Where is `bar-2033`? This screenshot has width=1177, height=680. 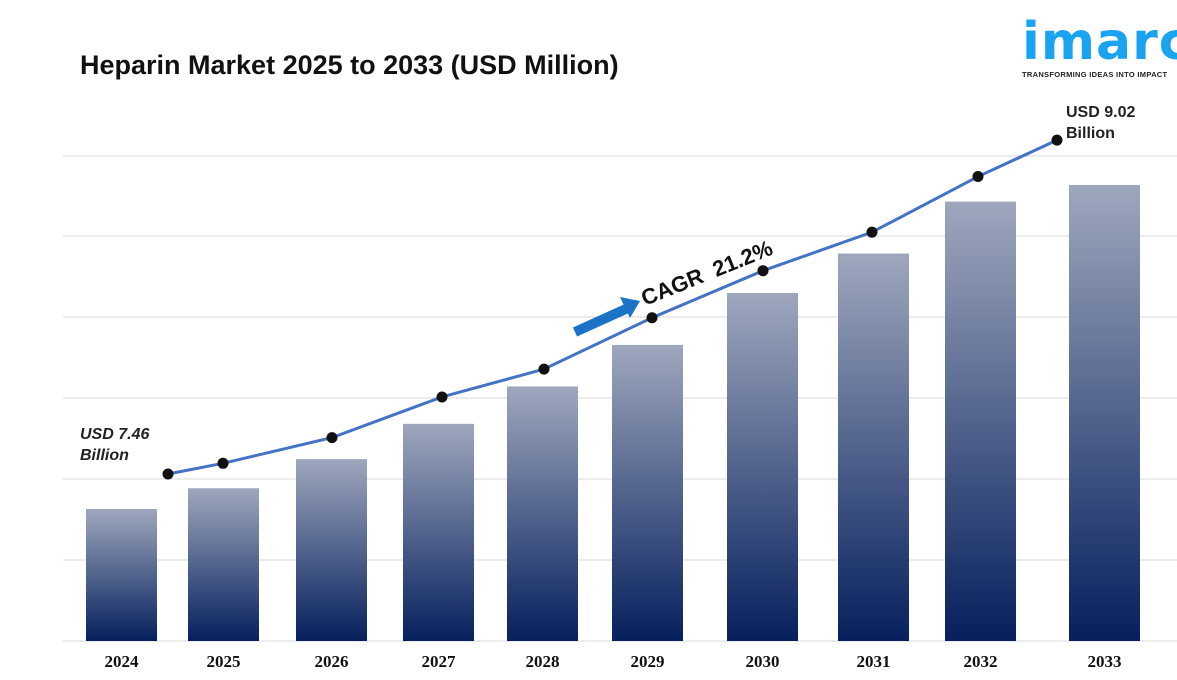
bar-2033 is located at coordinates (1104, 412).